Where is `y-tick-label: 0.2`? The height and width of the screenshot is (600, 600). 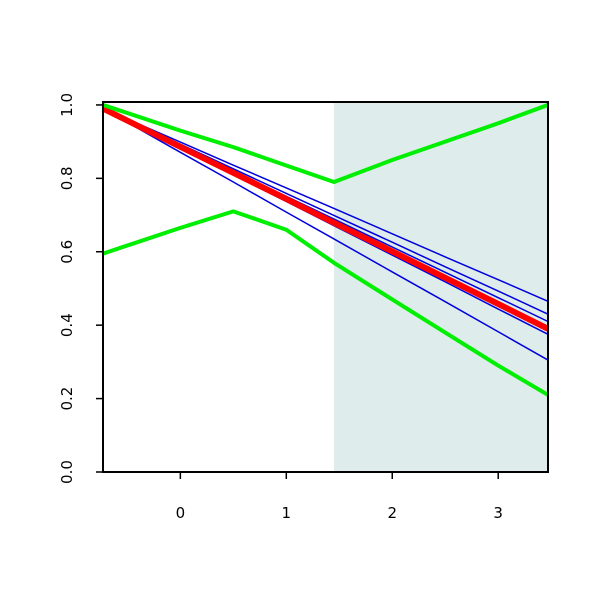
y-tick-label: 0.2 is located at coordinates (67, 399).